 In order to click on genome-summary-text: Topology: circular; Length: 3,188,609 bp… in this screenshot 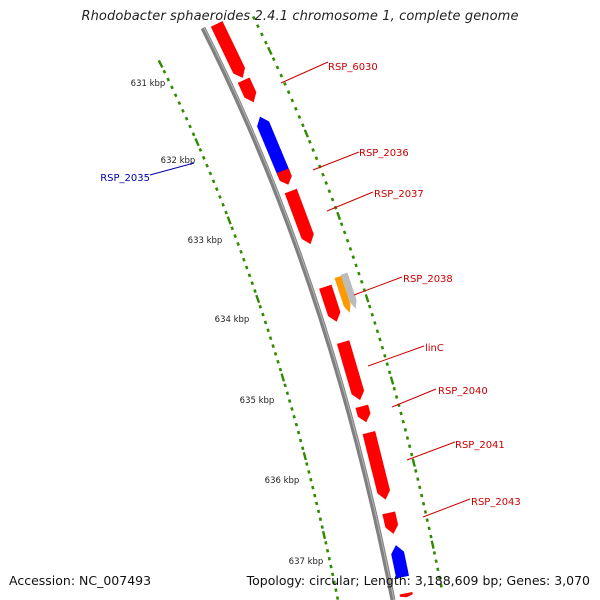, I will do `click(418, 580)`.